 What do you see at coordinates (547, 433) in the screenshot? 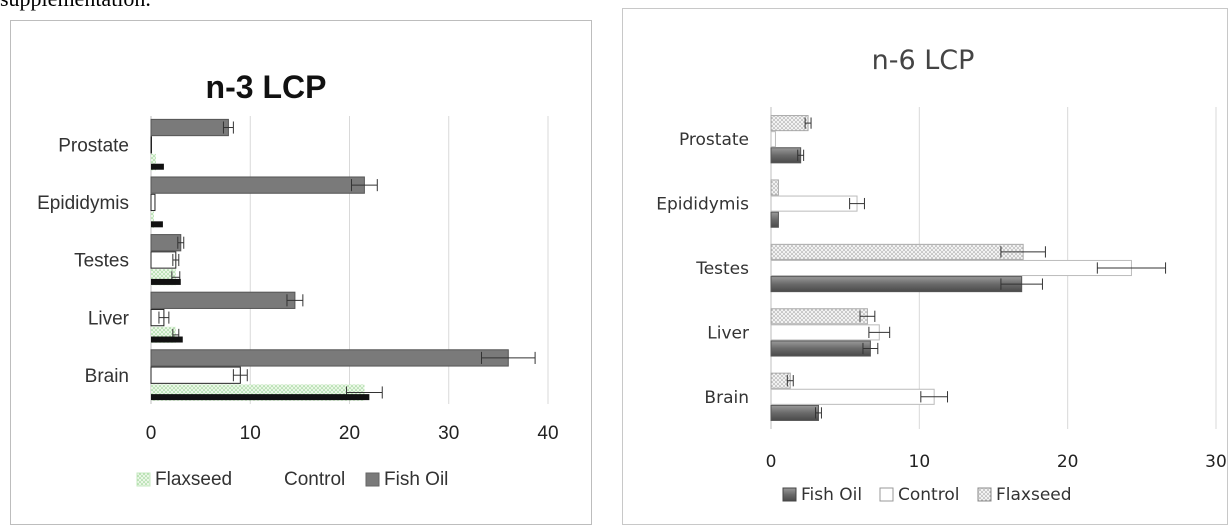
I see `x-tick-label: 40` at bounding box center [547, 433].